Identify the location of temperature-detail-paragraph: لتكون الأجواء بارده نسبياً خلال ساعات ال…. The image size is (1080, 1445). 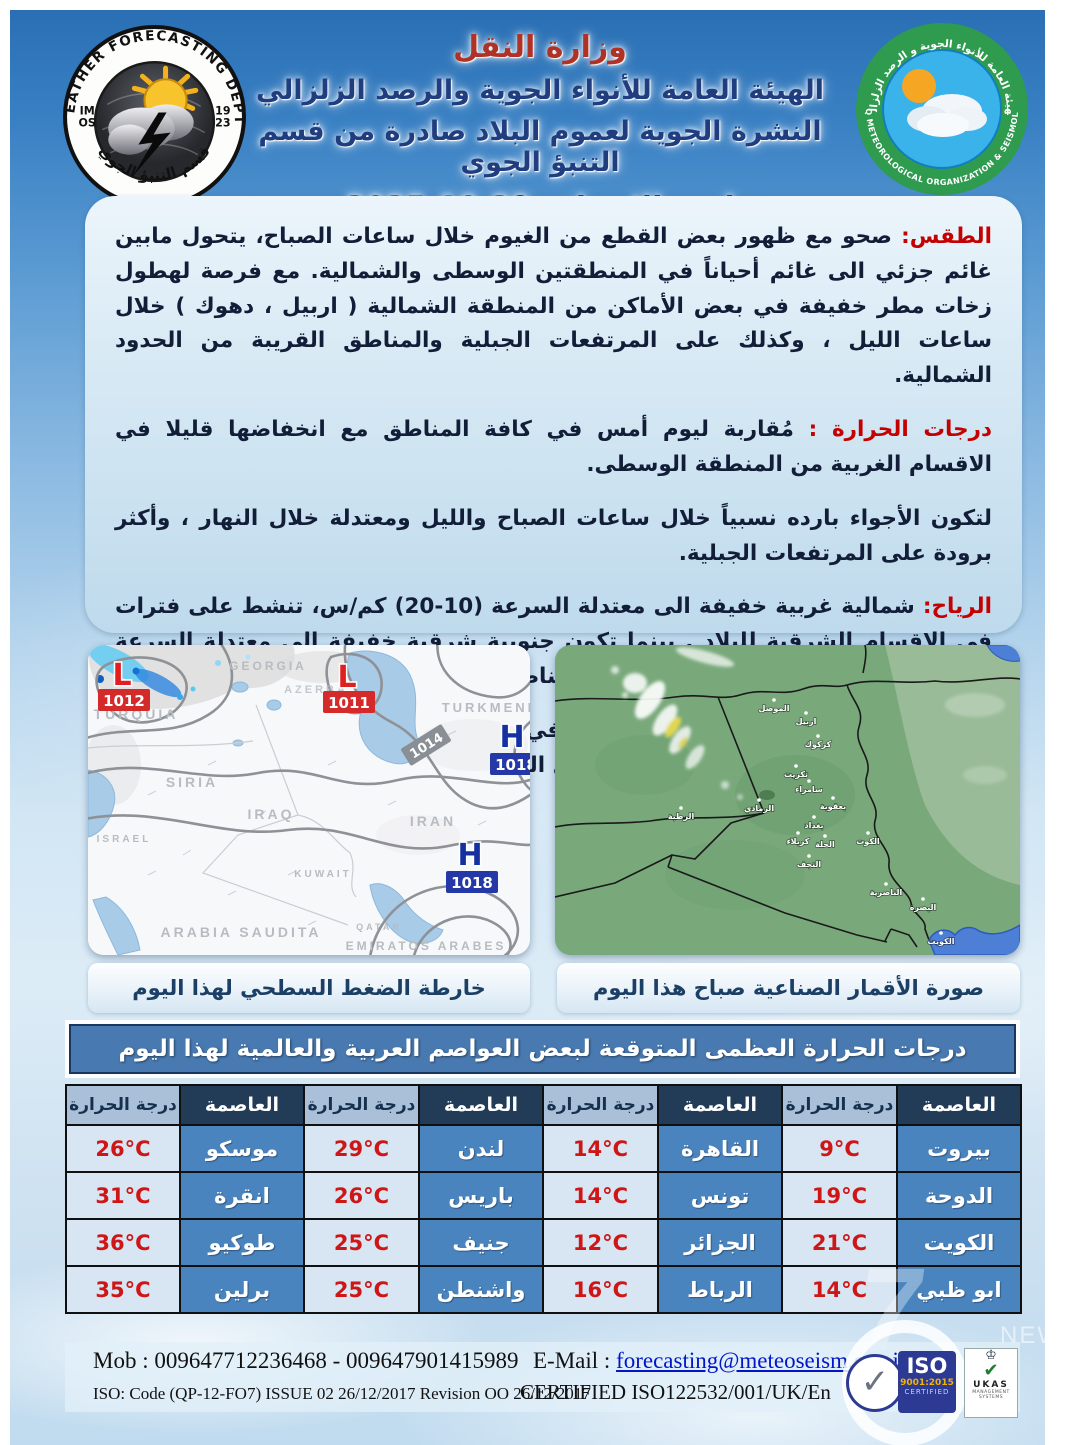
(553, 537).